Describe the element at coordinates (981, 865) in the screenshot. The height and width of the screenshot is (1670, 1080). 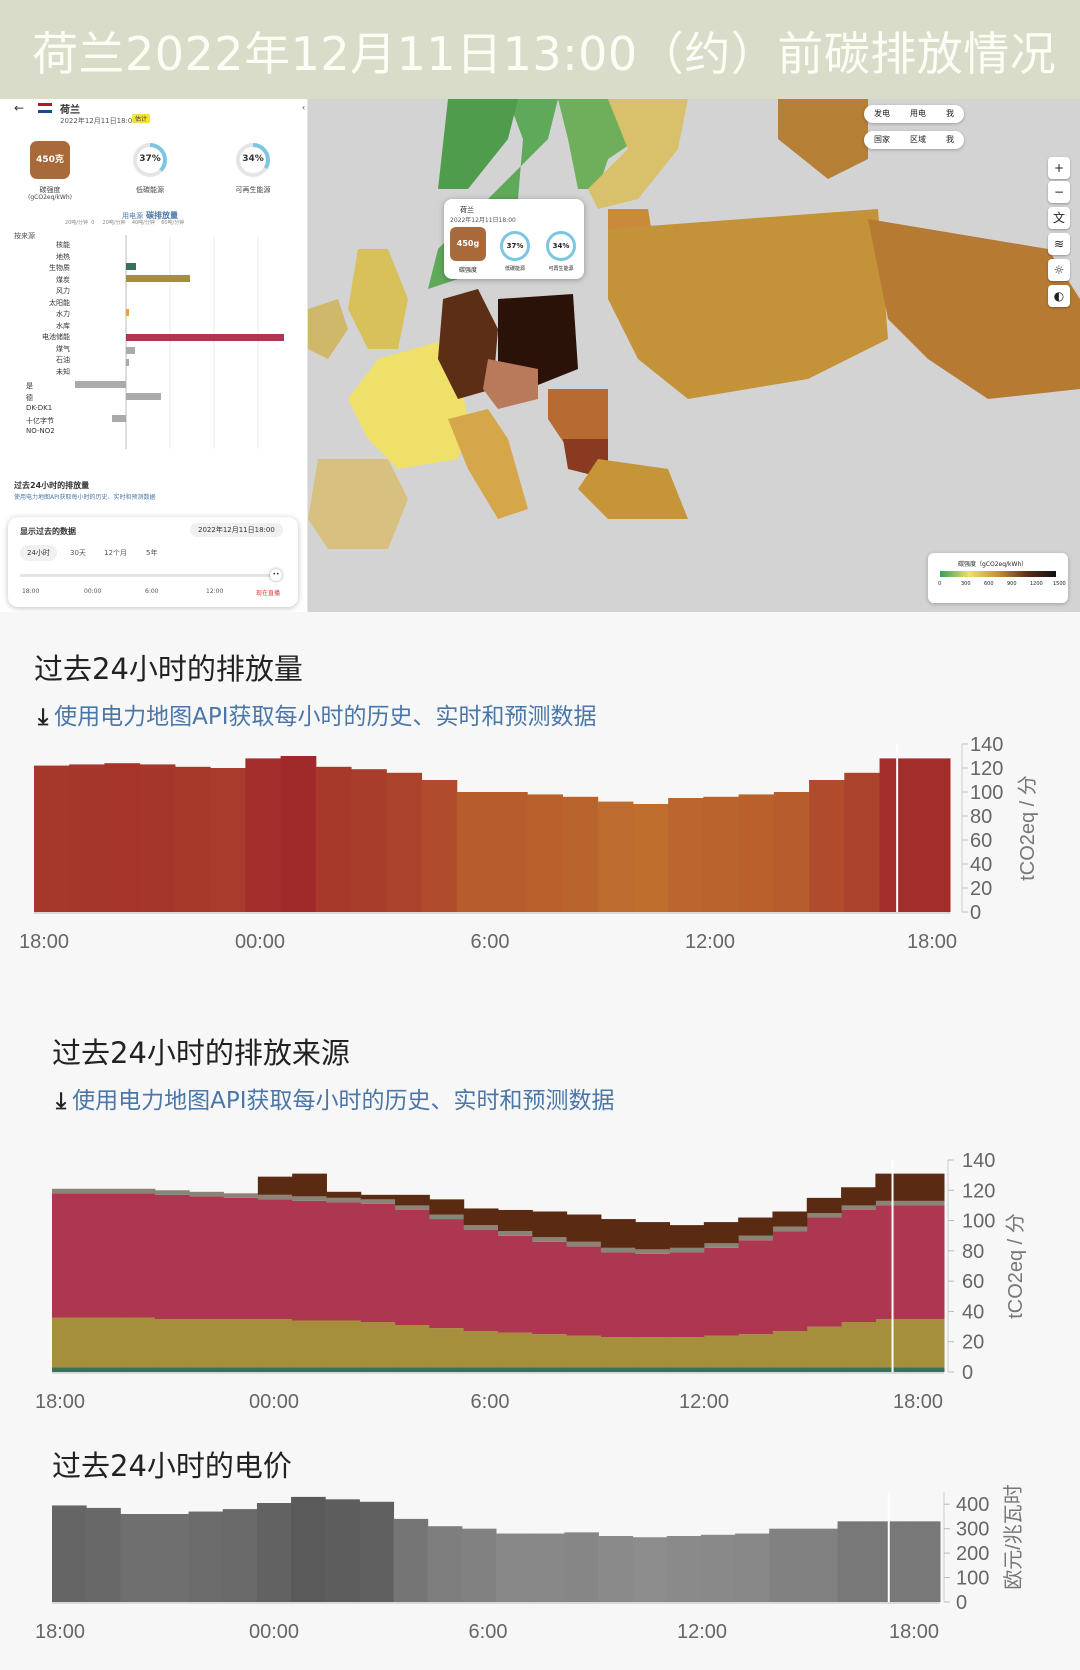
I see `y-tick-label: 40` at that location.